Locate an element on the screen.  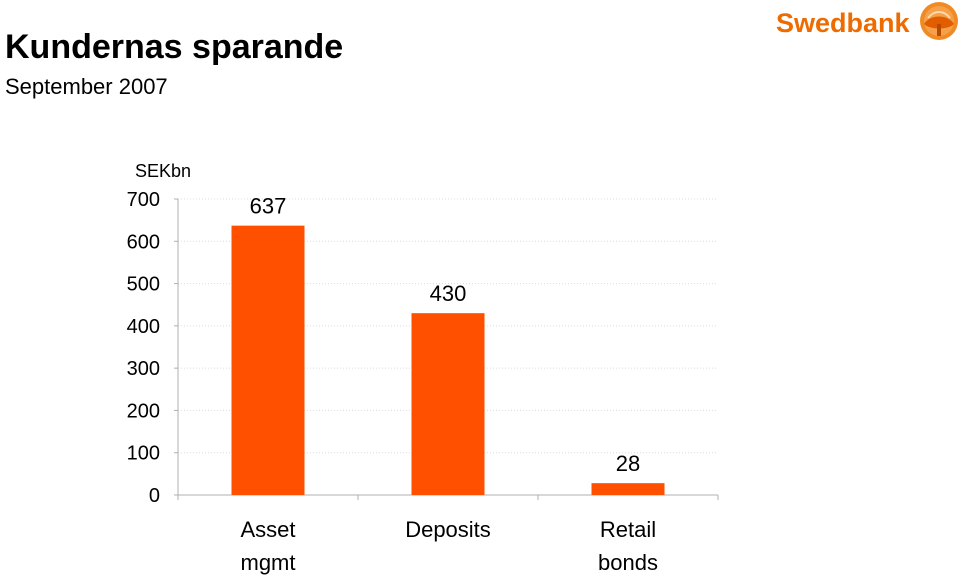
data-label: 637 is located at coordinates (268, 206).